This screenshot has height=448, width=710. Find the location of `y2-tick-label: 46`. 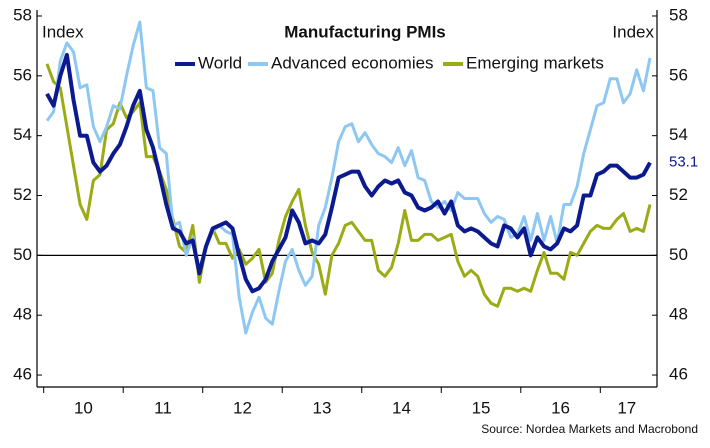

y2-tick-label: 46 is located at coordinates (678, 374).